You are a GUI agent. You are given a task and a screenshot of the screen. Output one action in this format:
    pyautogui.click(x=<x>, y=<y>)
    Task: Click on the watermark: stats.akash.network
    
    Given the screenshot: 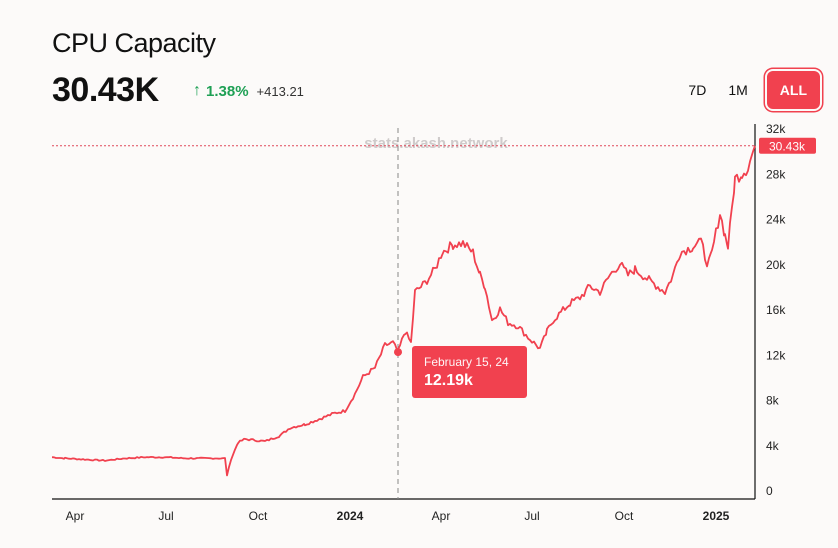 What is the action you would take?
    pyautogui.click(x=436, y=143)
    